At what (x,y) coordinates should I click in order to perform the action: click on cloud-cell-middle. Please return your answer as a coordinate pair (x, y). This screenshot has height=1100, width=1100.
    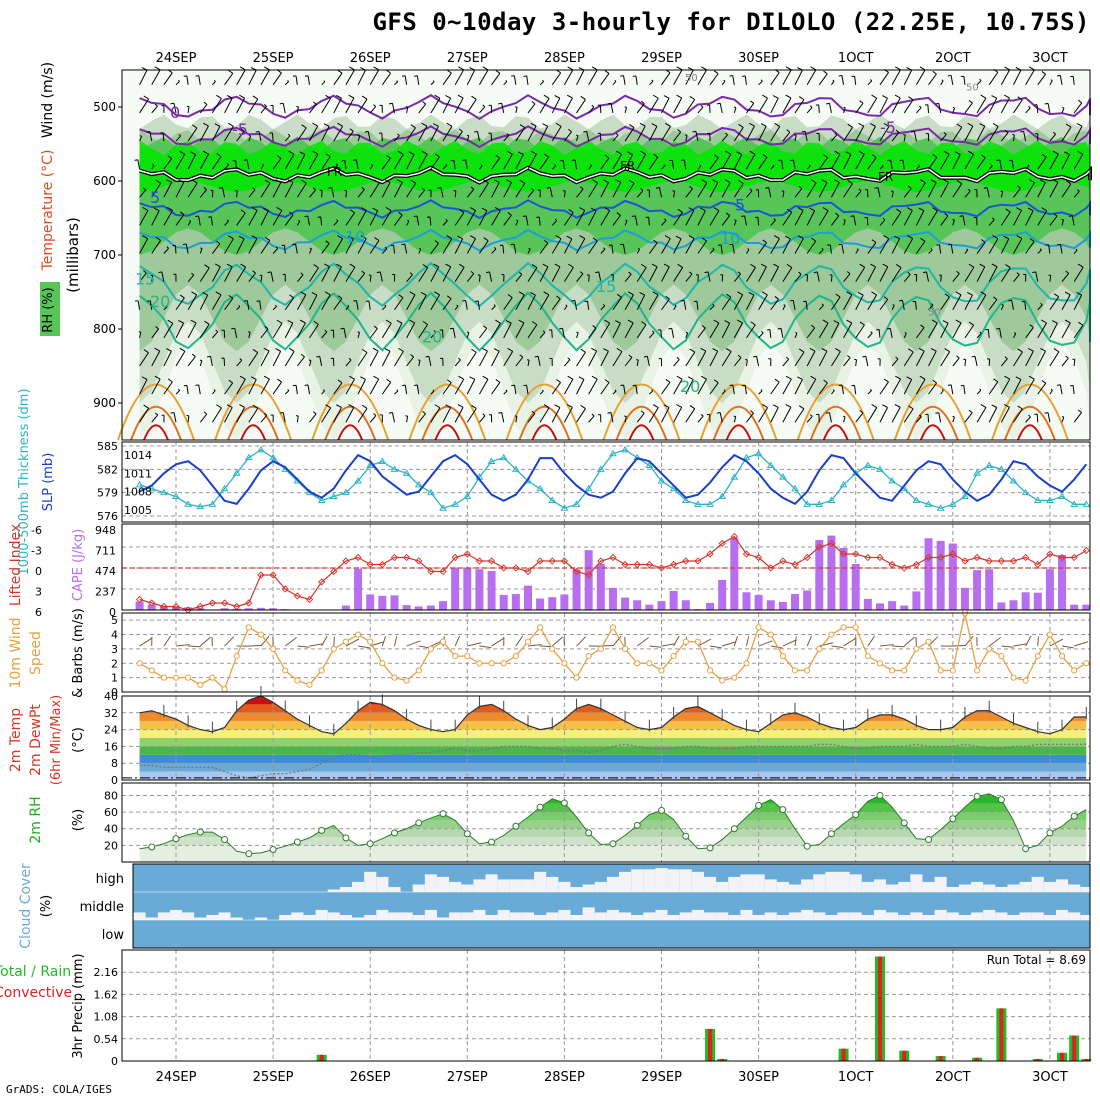
    Looking at the image, I should click on (224, 916).